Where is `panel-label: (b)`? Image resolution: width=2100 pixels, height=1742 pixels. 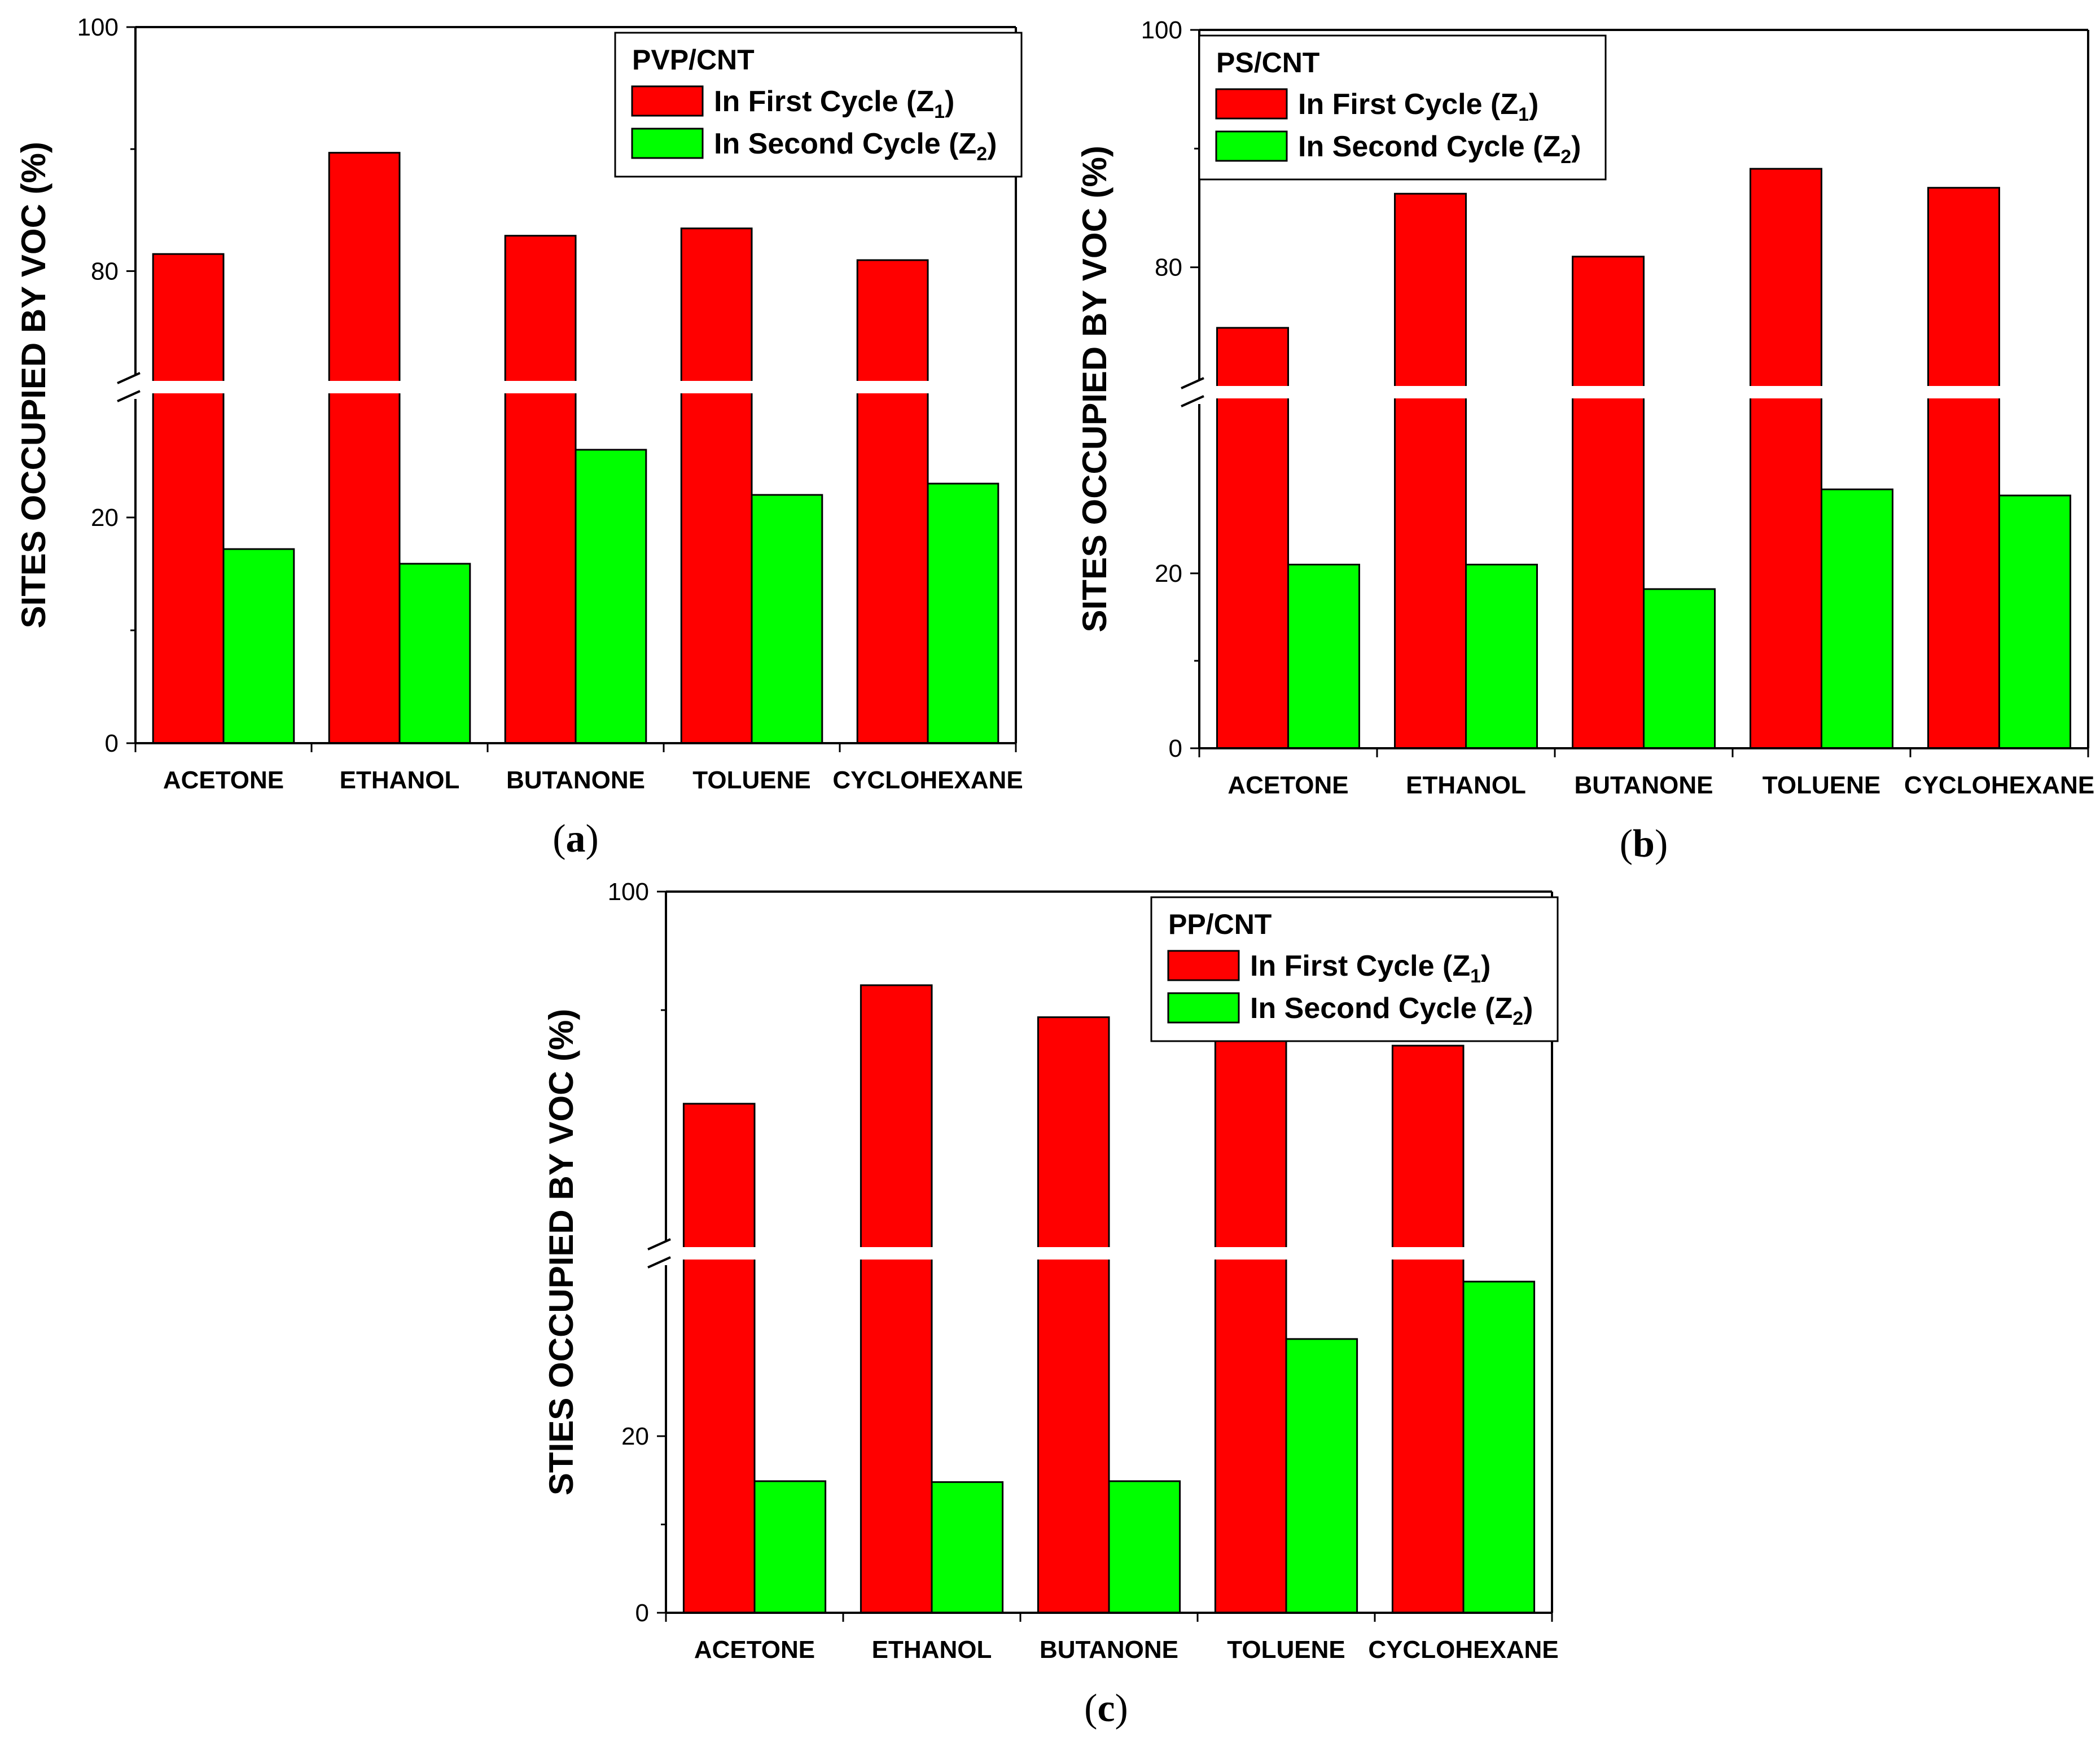
panel-label: (b) is located at coordinates (1643, 844).